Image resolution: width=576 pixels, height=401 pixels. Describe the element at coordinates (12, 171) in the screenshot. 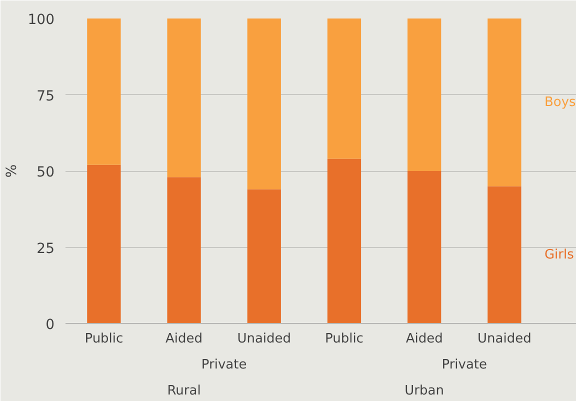

I see `y-axis-title: %` at that location.